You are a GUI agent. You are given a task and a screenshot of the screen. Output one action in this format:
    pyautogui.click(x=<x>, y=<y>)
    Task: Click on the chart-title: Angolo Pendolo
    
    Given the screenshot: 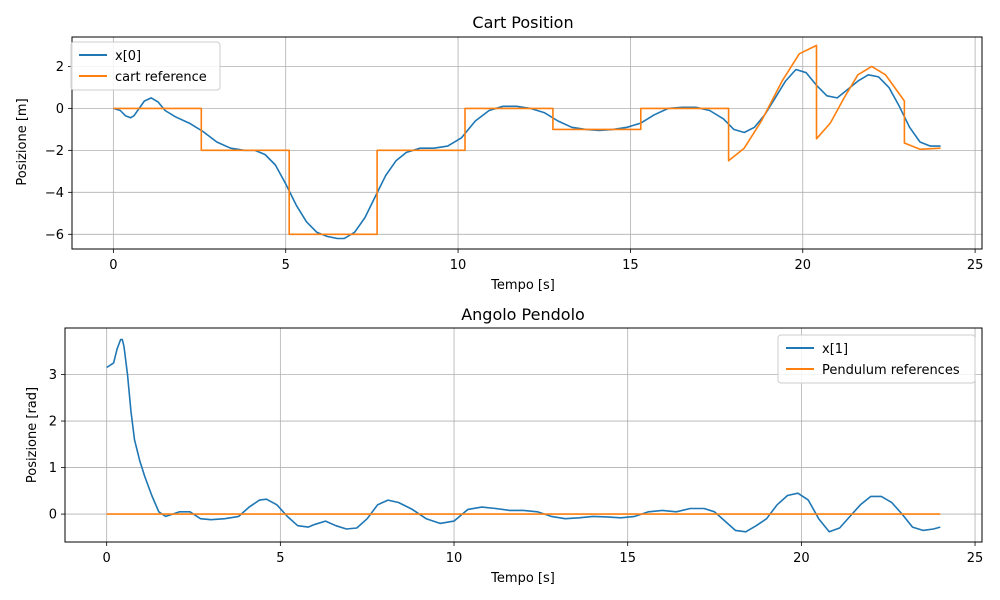 What is the action you would take?
    pyautogui.click(x=523, y=314)
    